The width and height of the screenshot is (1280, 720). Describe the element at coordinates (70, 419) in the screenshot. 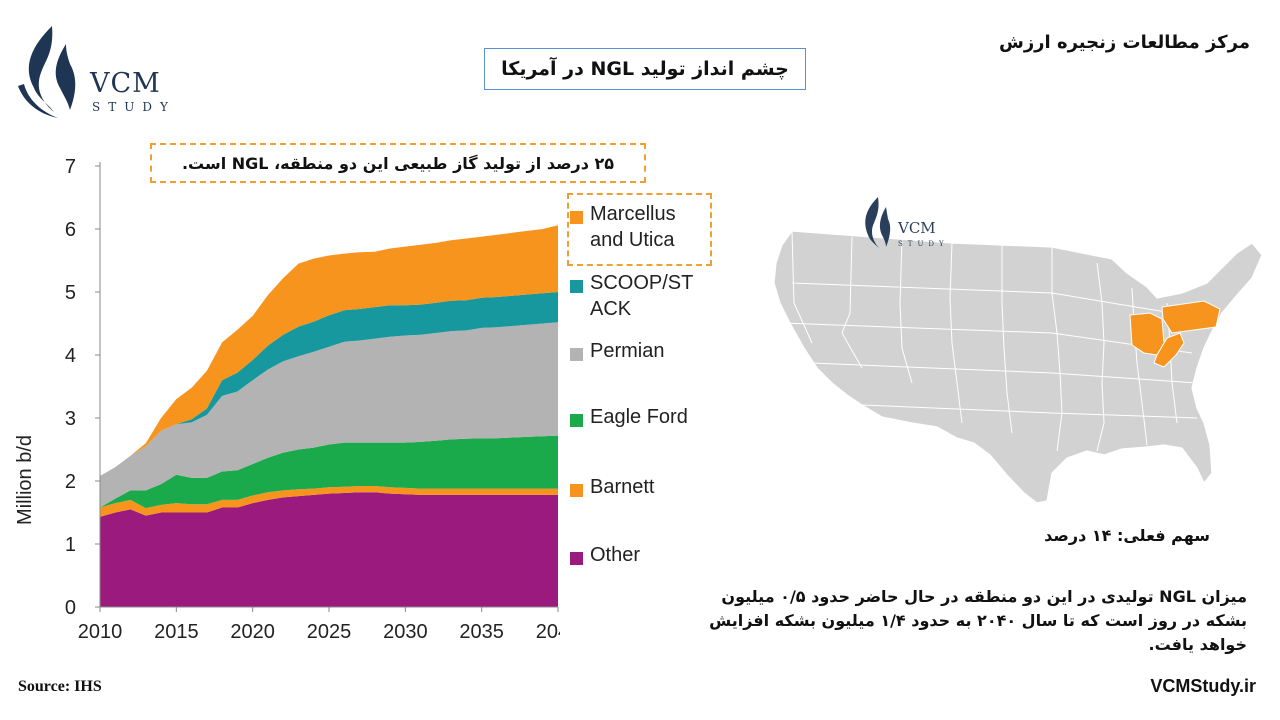

I see `y-tick-label: 3` at that location.